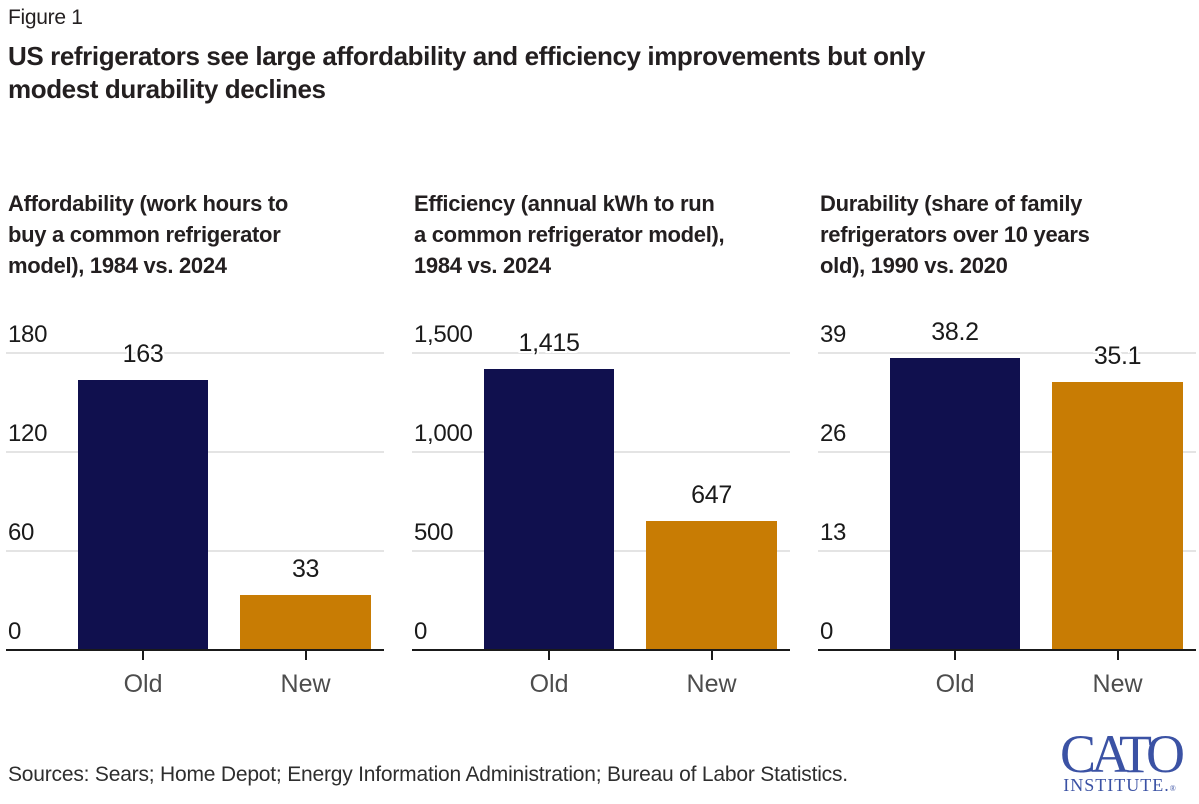 The height and width of the screenshot is (804, 1199). What do you see at coordinates (833, 334) in the screenshot?
I see `y-axis-tick-label: 39` at bounding box center [833, 334].